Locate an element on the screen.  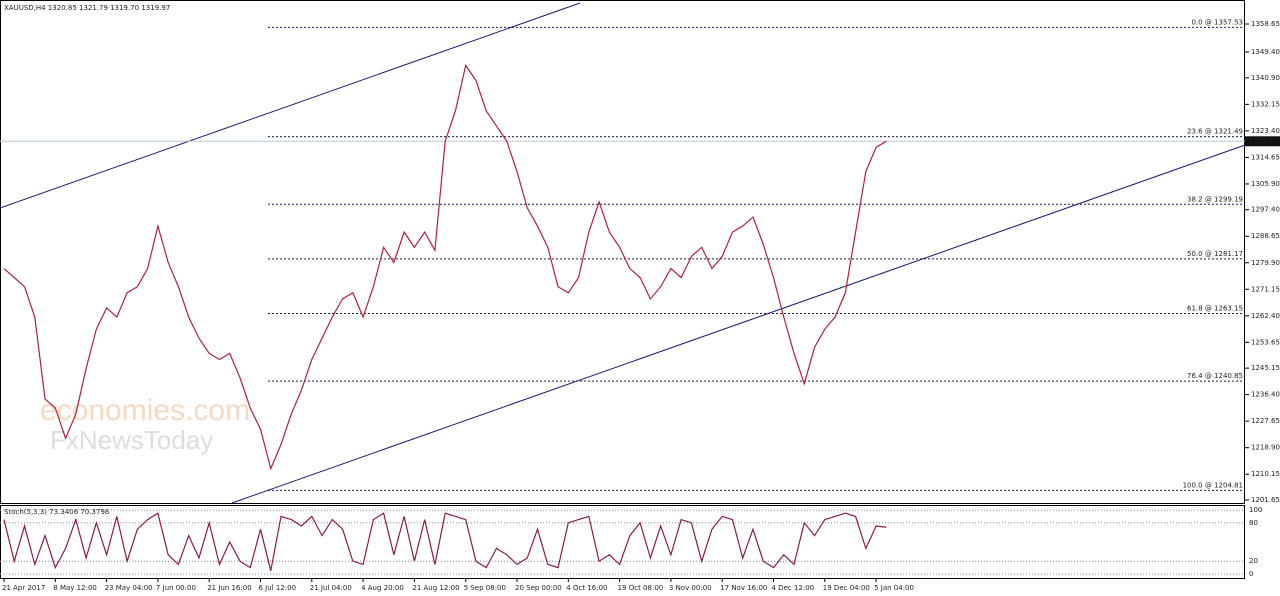
x-tick-label: 3 Nov 00:00 is located at coordinates (690, 588).